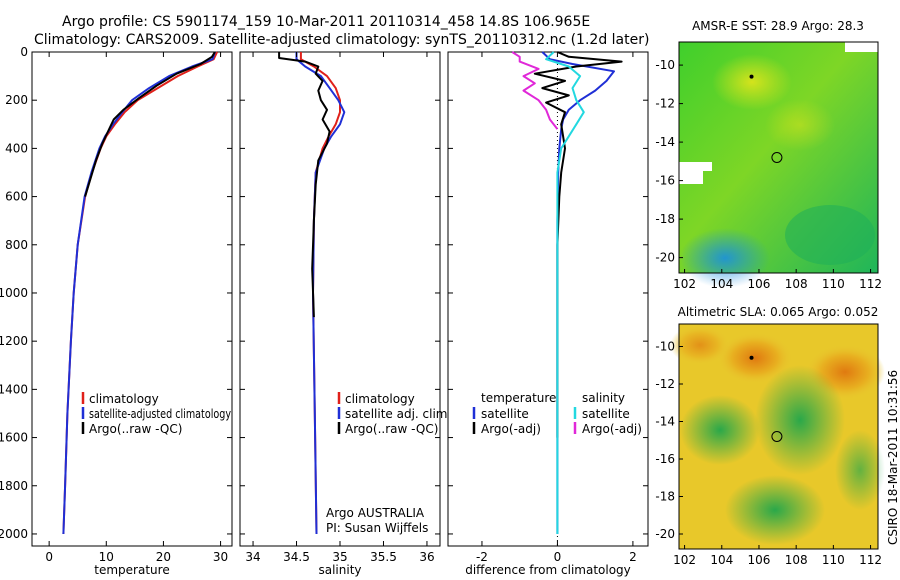  I want to click on x-tick-label: 2, so click(633, 557).